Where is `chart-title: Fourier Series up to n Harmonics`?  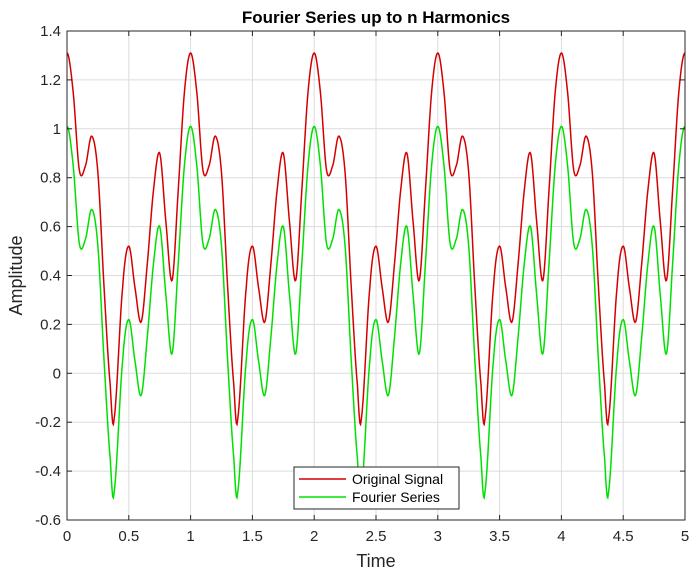 chart-title: Fourier Series up to n Harmonics is located at coordinates (376, 17).